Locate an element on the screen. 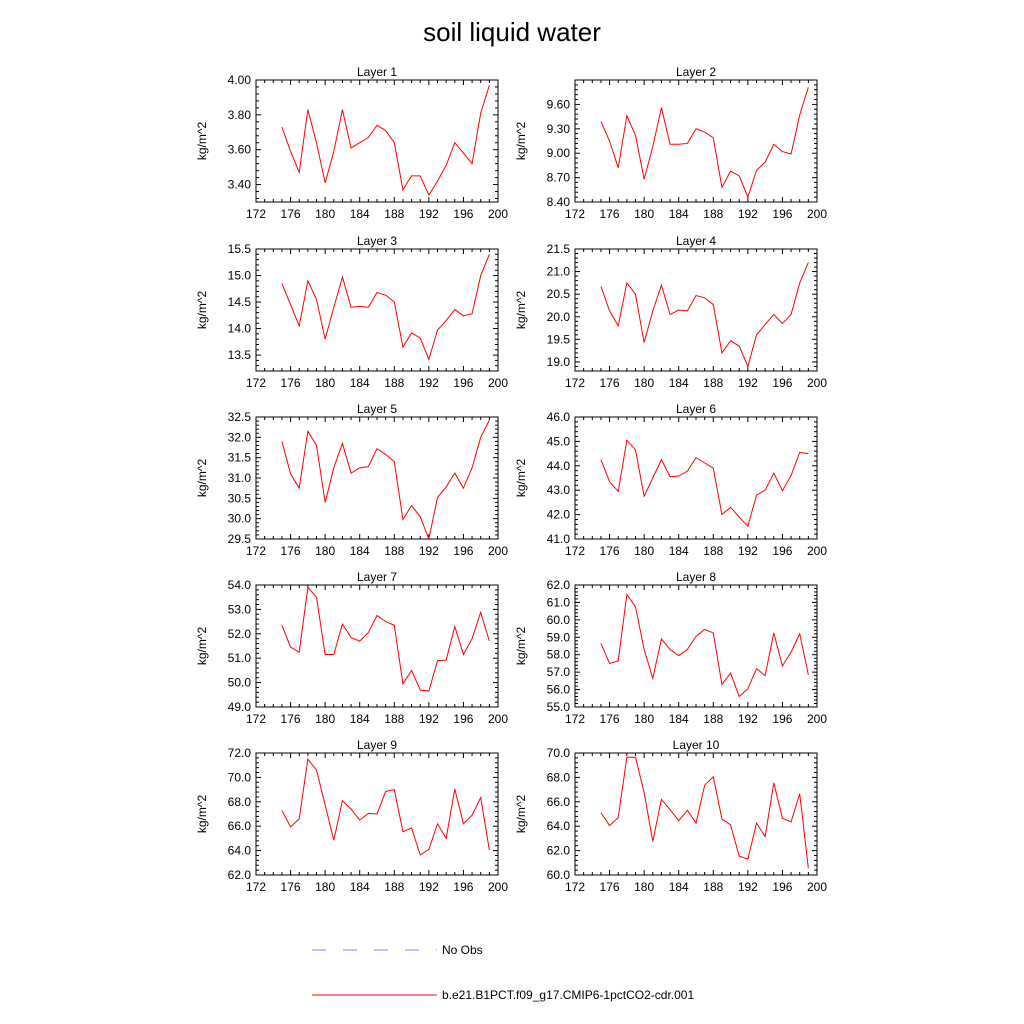 The image size is (1024, 1024). panel-title: Layer 8 is located at coordinates (696, 577).